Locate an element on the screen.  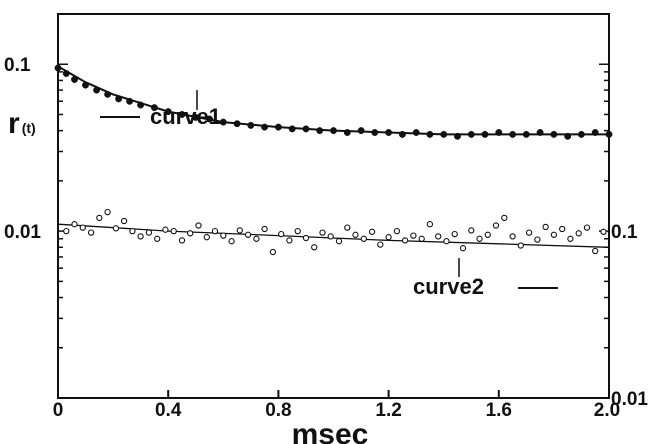
annotation-curve2: curve2 is located at coordinates (485, 278).